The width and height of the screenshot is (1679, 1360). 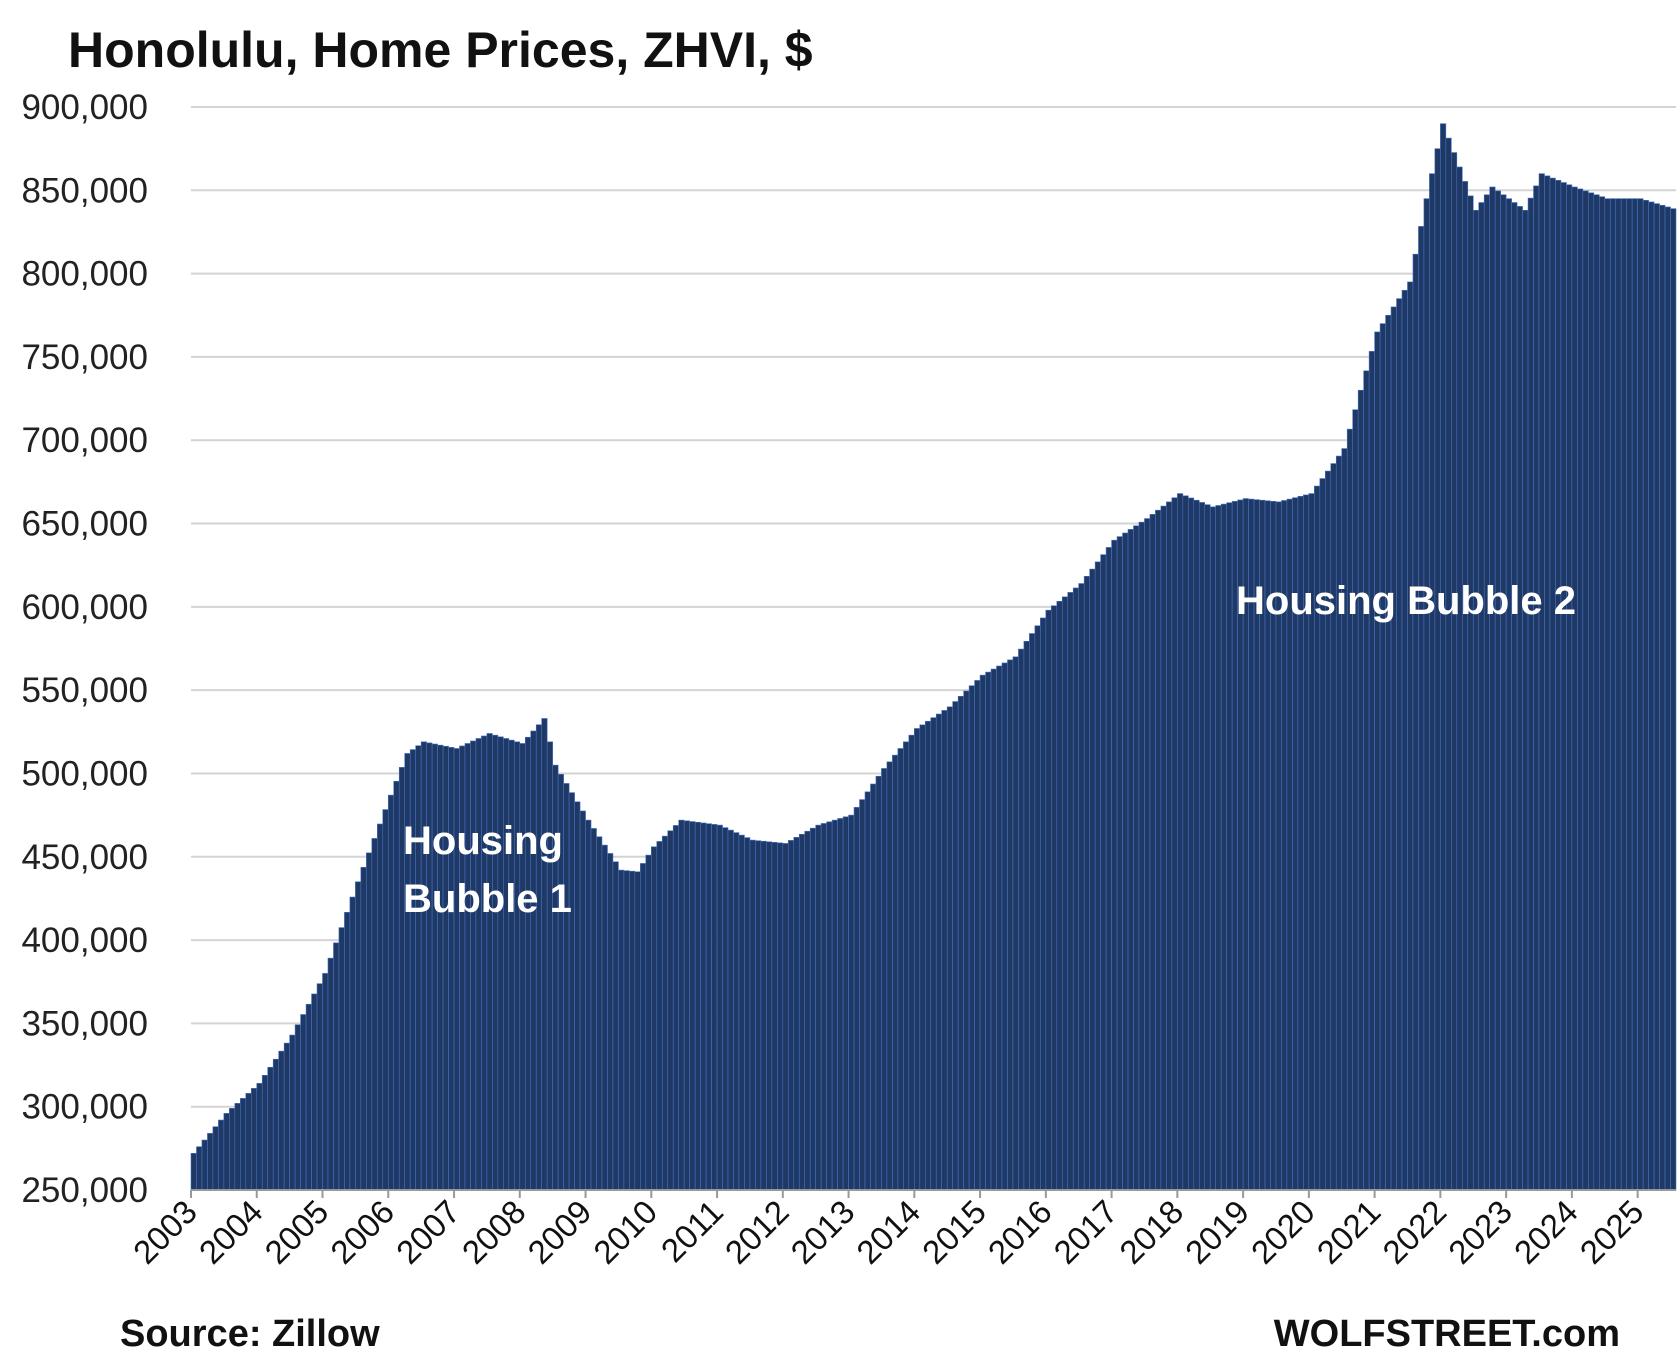 I want to click on x-tick-label: 2025, so click(x=1612, y=1232).